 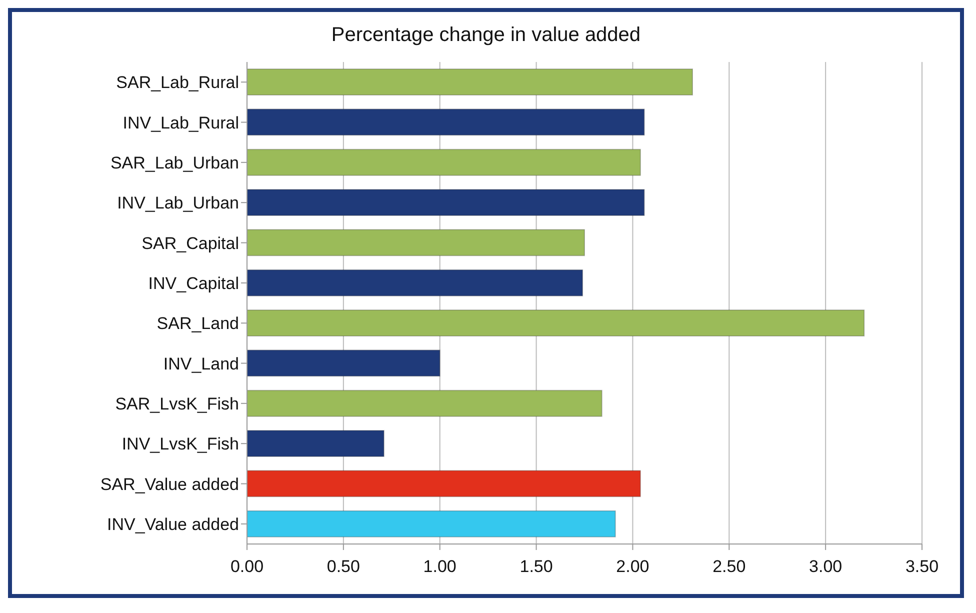 What do you see at coordinates (633, 566) in the screenshot?
I see `x-tick-label: 2.00` at bounding box center [633, 566].